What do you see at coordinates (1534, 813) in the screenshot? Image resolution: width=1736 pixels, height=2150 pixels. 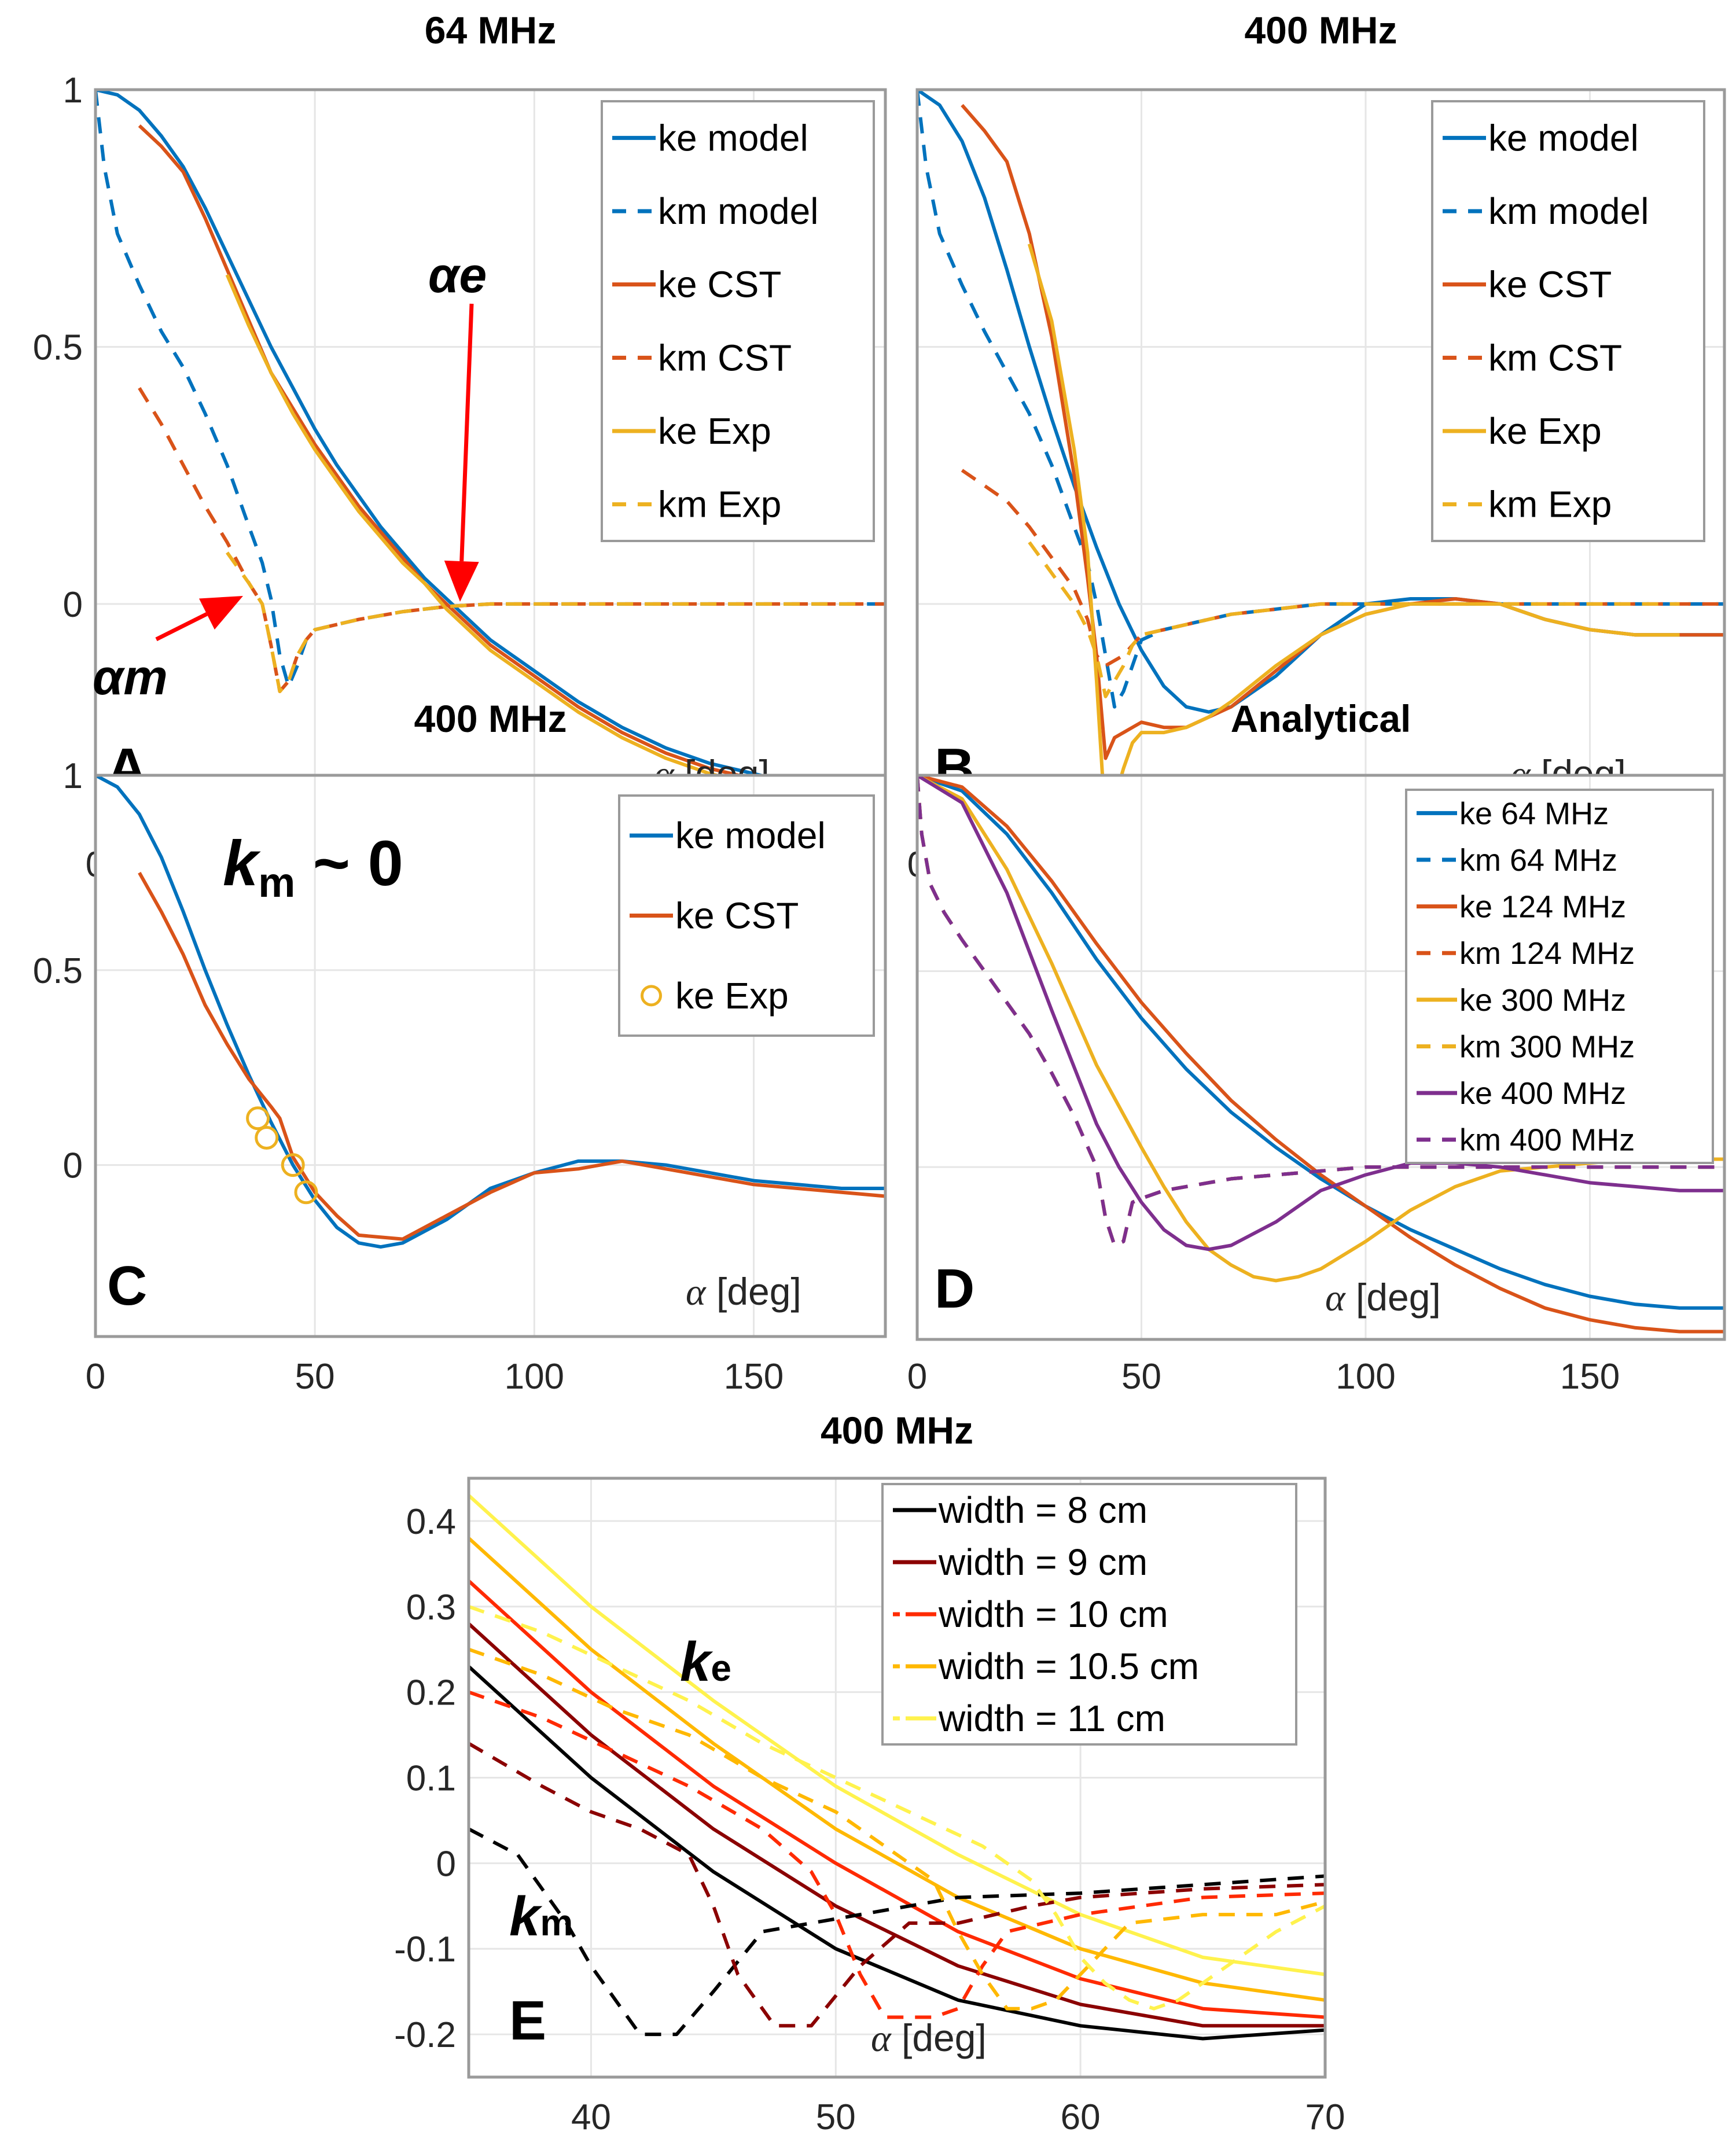 I see `legend-label: ke 64 MHz` at bounding box center [1534, 813].